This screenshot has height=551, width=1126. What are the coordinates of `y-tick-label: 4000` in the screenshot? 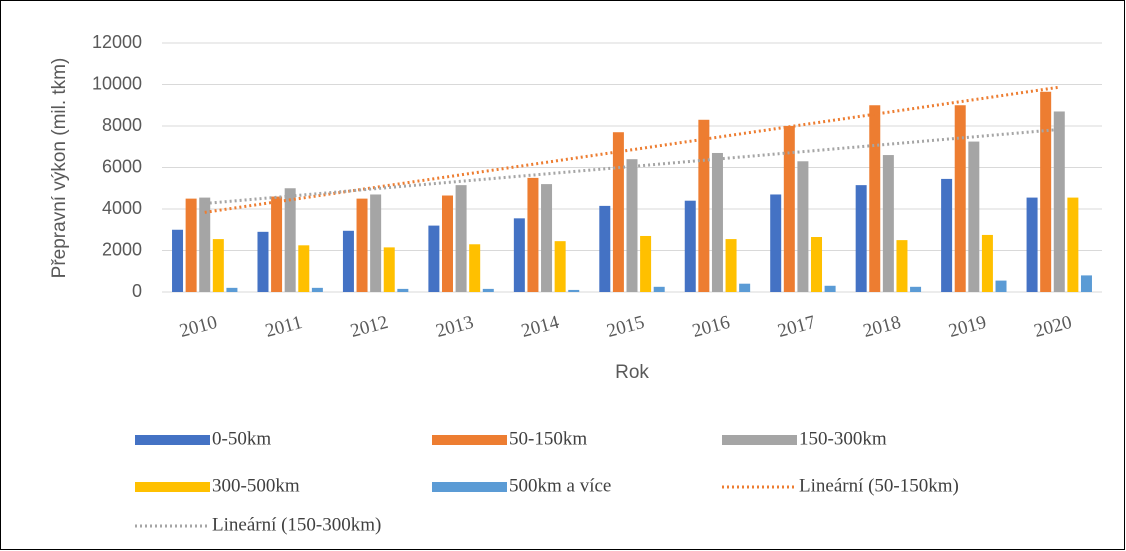 It's located at (122, 208).